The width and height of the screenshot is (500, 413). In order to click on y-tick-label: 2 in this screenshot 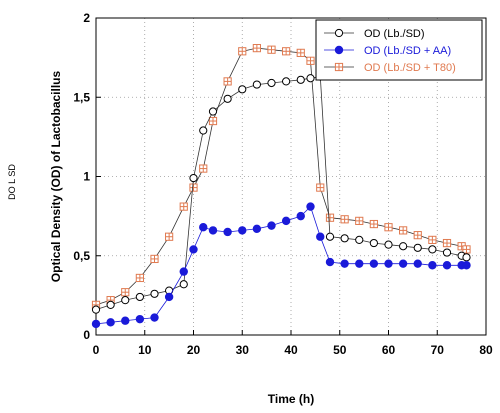, I will do `click(86, 18)`.